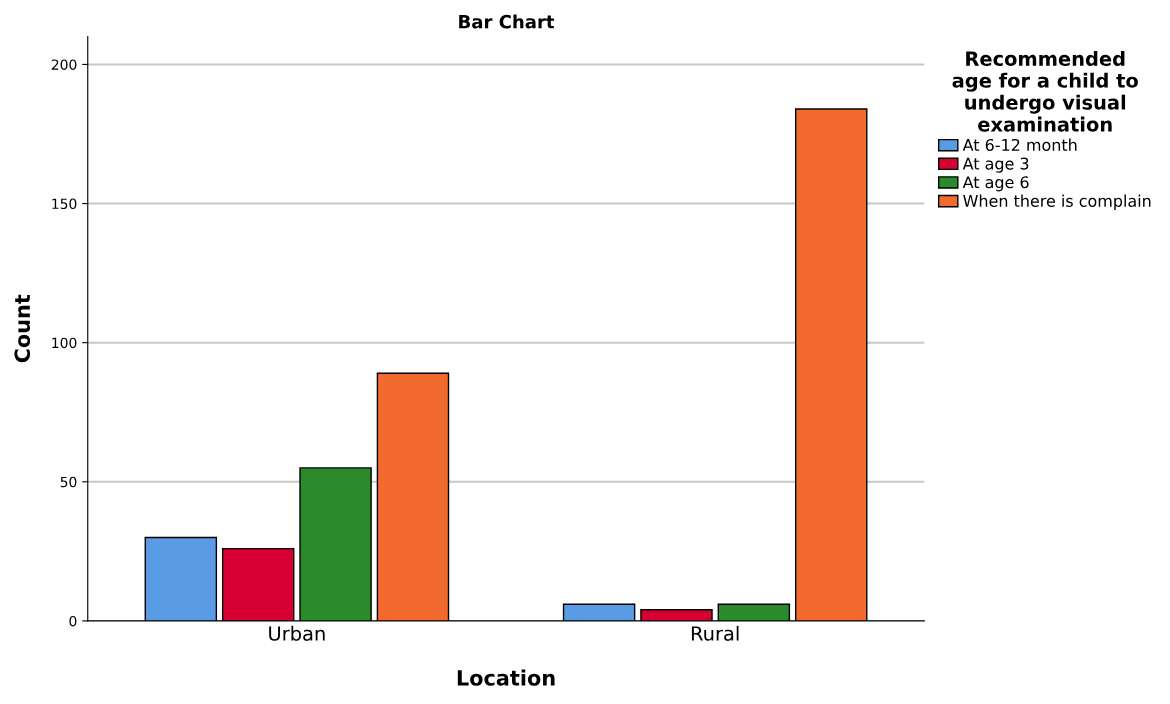  Describe the element at coordinates (1045, 91) in the screenshot. I see `legend-title: Recommended age for a child to undergo visual examination` at that location.